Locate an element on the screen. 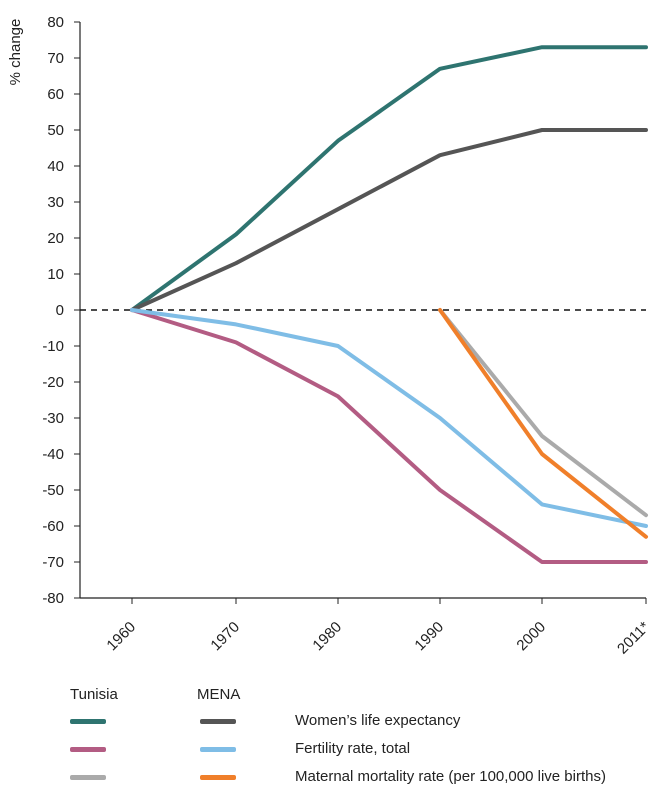 This screenshot has width=654, height=787. x-tick-label: 2000 is located at coordinates (531, 637).